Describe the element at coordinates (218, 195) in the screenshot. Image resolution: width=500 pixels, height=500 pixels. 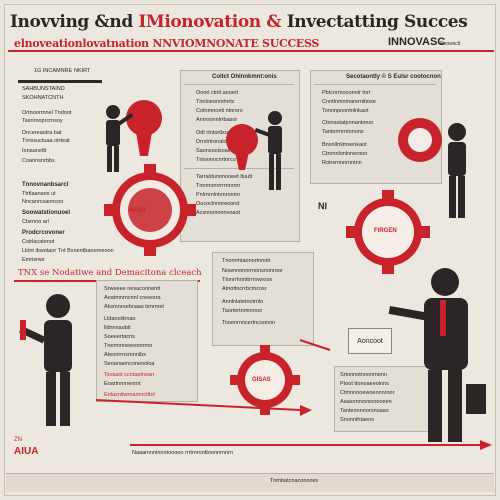
I see `mid-lower-item: Pnlrnrnlntonrnnrnr` at that location.